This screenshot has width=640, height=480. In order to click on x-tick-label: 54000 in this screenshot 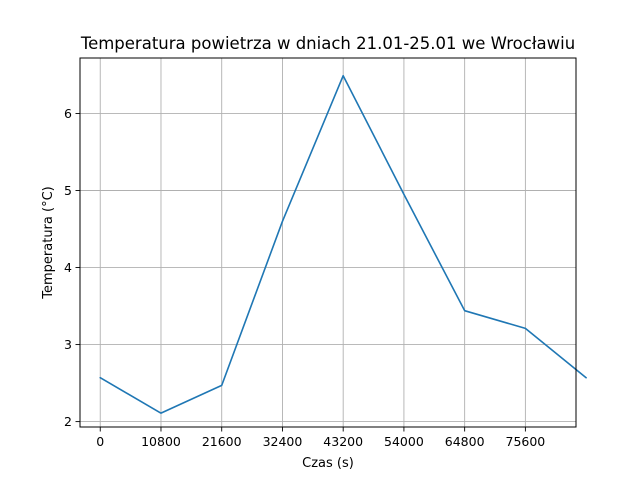, I will do `click(404, 441)`.